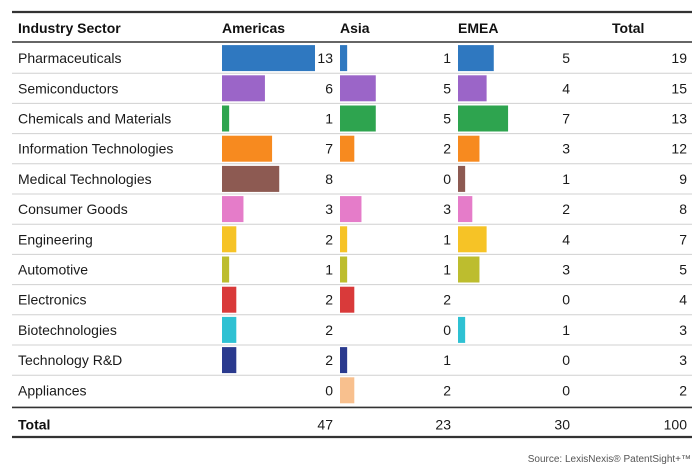 The image size is (700, 474). Describe the element at coordinates (68, 88) in the screenshot. I see `sector-label: Semiconductors` at that location.